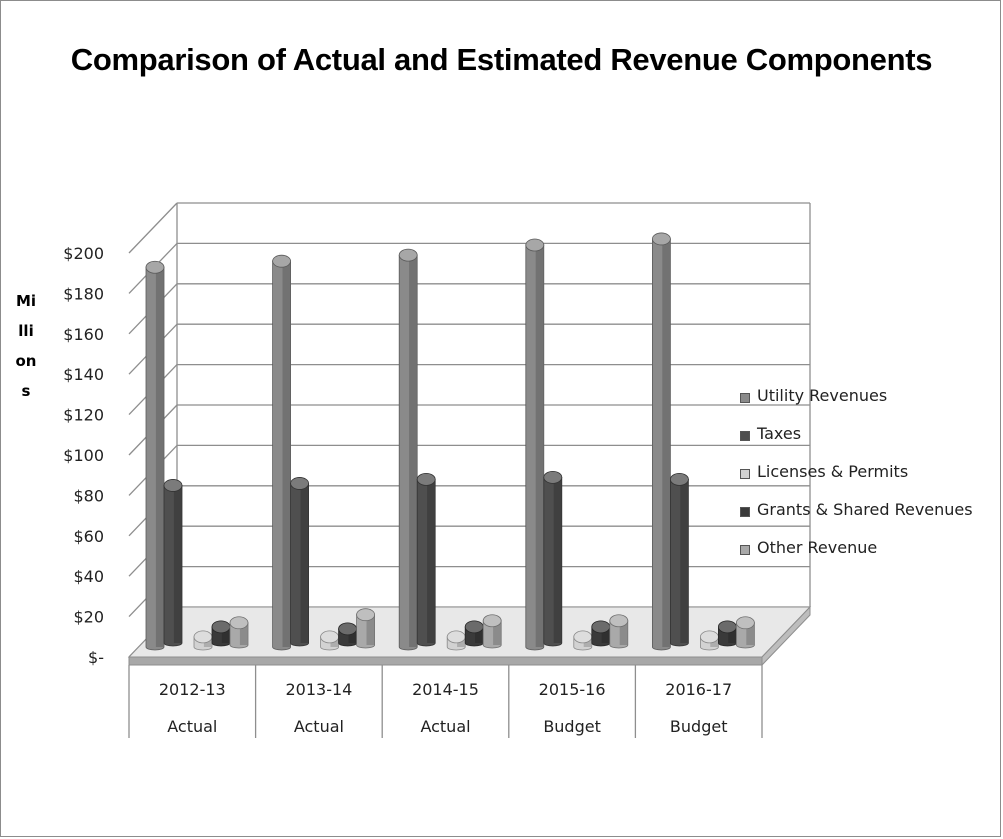 Image resolution: width=1003 pixels, height=839 pixels. Describe the element at coordinates (666, 442) in the screenshot. I see `bar-utility-revenues-2016-17-shade` at that location.